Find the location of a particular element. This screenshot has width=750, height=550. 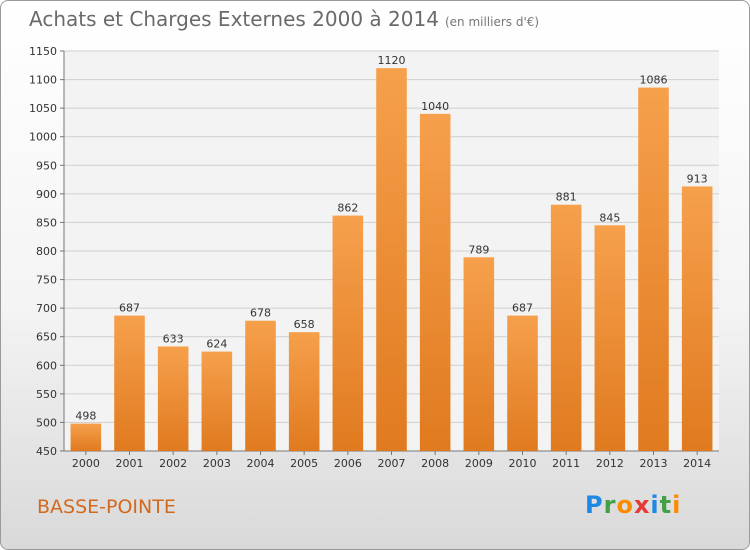

bar-value-label: 1086 is located at coordinates (654, 80).